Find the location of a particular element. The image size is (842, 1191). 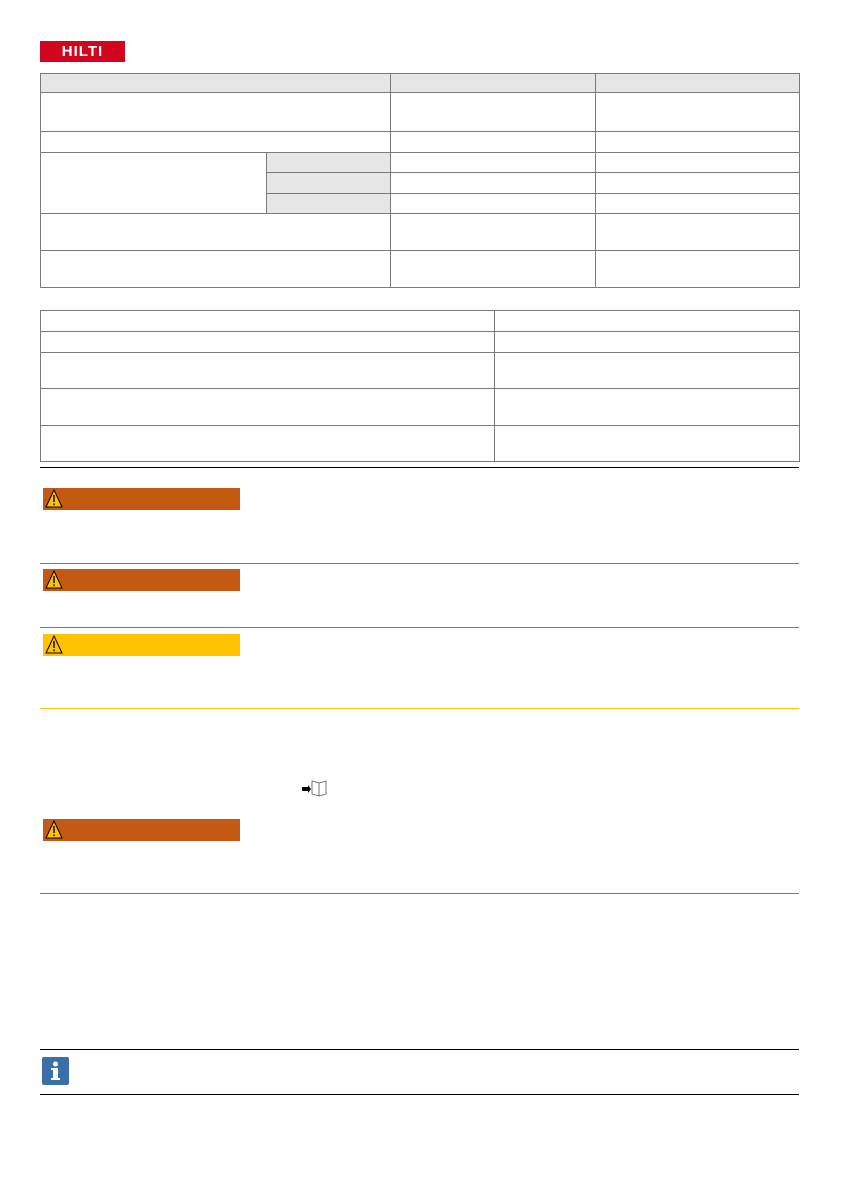

table-header-row is located at coordinates (420, 83).